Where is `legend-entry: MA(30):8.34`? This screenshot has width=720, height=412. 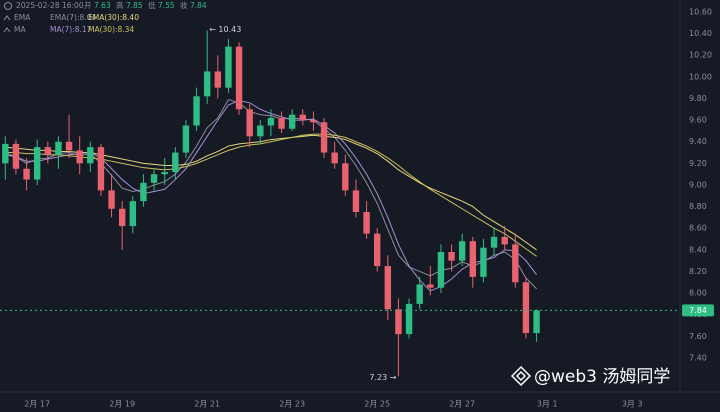 legend-entry: MA(30):8.34 is located at coordinates (111, 29).